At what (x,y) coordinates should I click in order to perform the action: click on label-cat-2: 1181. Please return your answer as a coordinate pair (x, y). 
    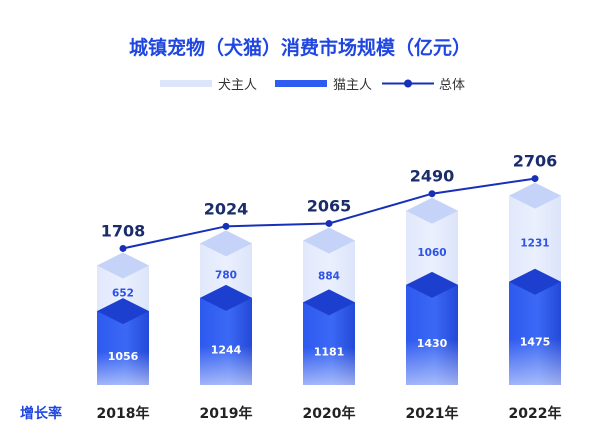
    Looking at the image, I should click on (329, 352).